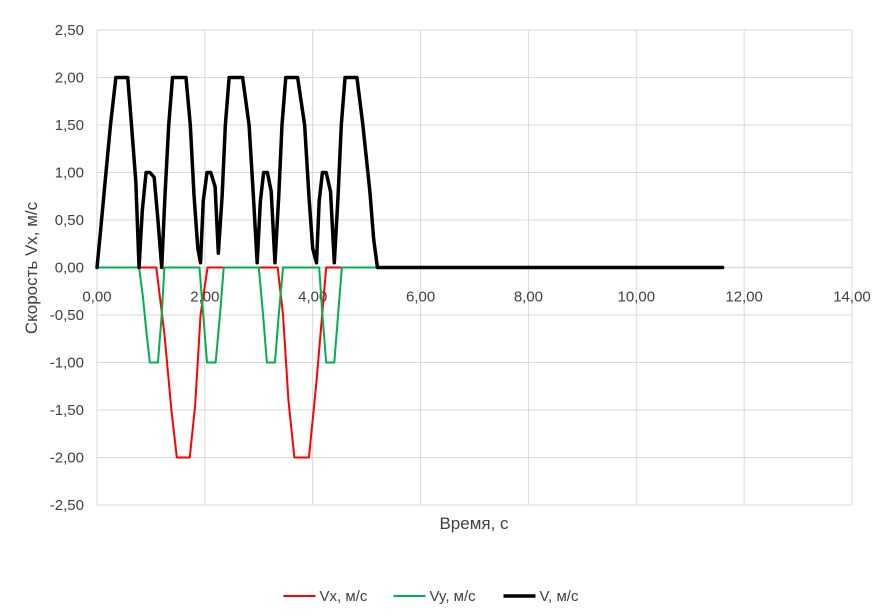 This screenshot has height=616, width=883. I want to click on y-tick-label: -1,50, so click(67, 410).